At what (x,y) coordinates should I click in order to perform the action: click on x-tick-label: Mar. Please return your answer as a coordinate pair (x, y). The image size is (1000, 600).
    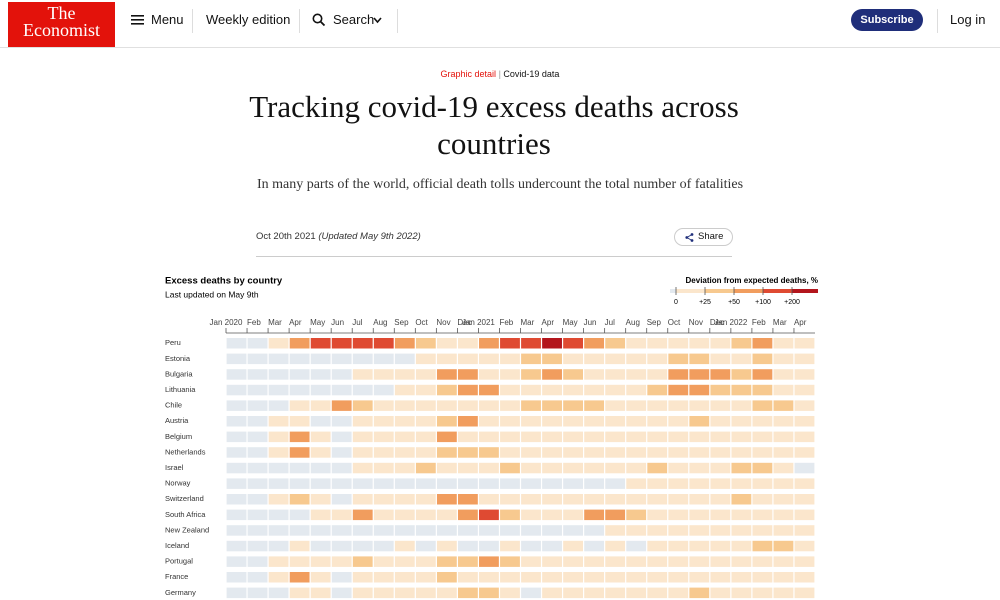
    Looking at the image, I should click on (780, 322).